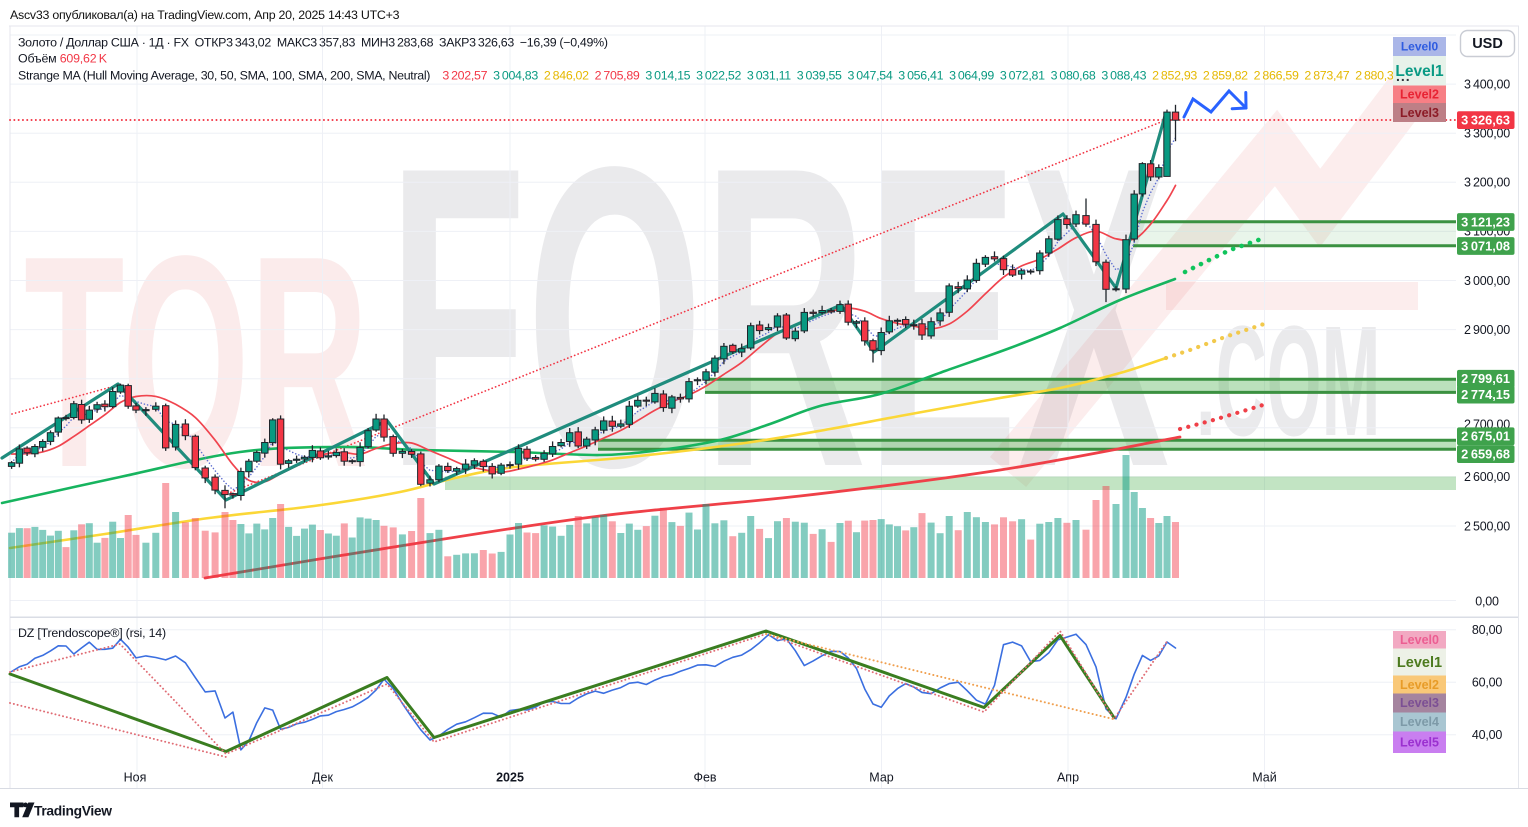 This screenshot has height=827, width=1528. What do you see at coordinates (1487, 735) in the screenshot?
I see `svg-text: 40,00` at bounding box center [1487, 735].